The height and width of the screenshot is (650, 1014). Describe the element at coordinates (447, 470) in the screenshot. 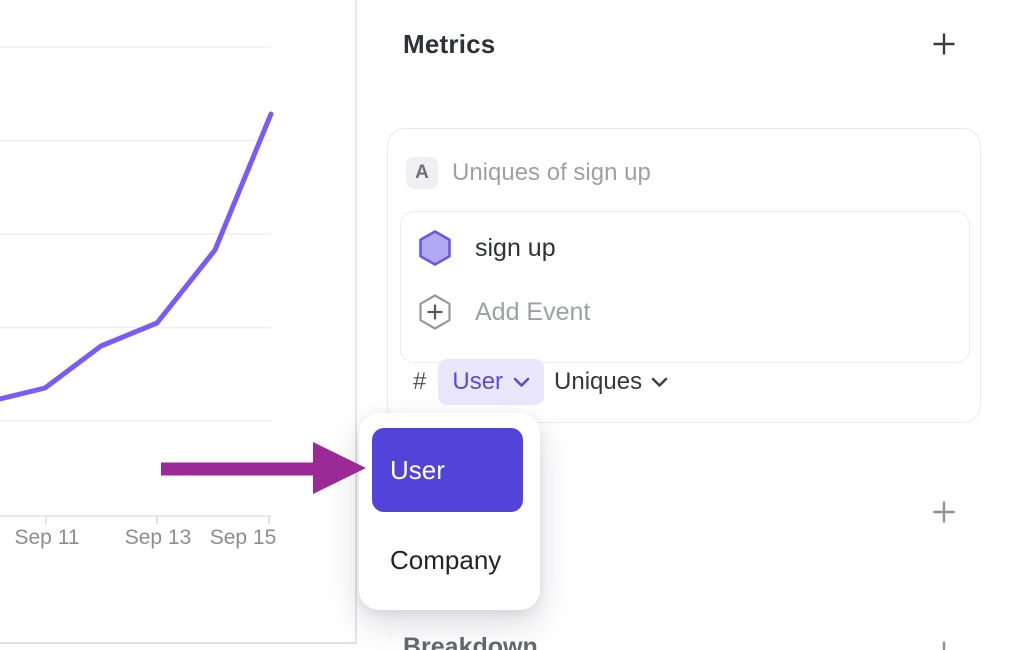

I see `dropdown-option-user: User` at that location.